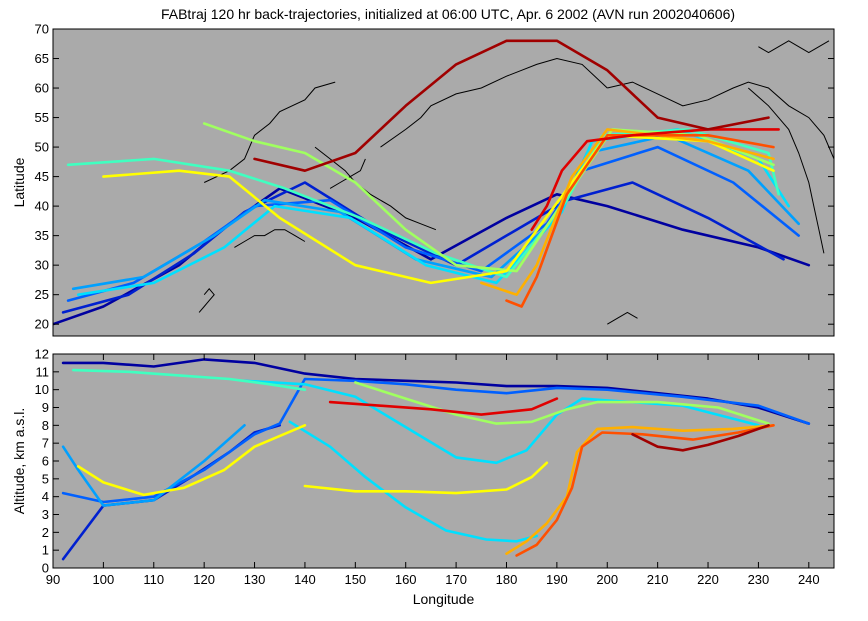 This screenshot has height=621, width=868. Describe the element at coordinates (45, 496) in the screenshot. I see `y-tick-label: 4` at that location.